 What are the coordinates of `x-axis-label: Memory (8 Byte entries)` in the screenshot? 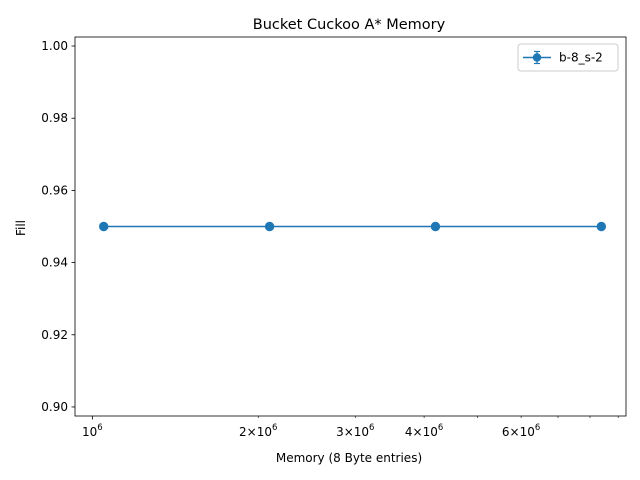 It's located at (349, 458).